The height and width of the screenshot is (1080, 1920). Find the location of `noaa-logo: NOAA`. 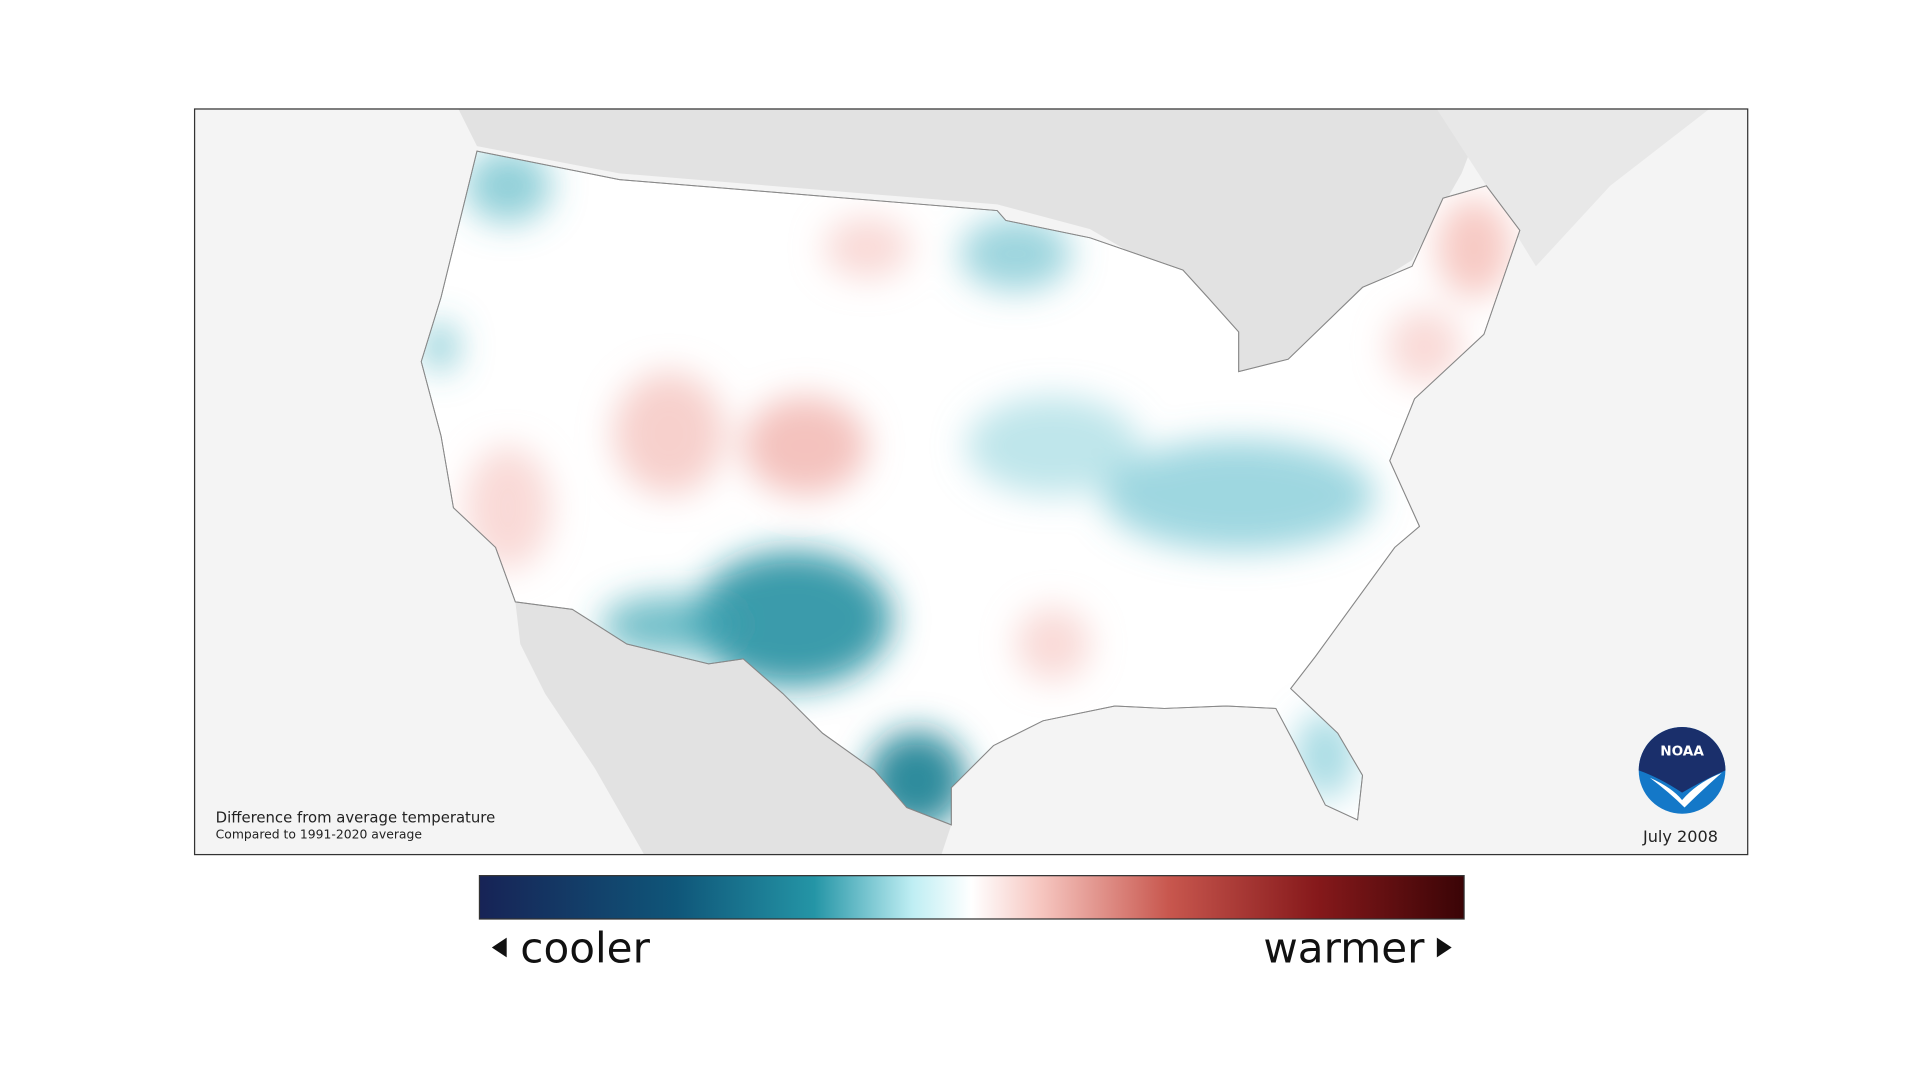

noaa-logo: NOAA is located at coordinates (1682, 770).